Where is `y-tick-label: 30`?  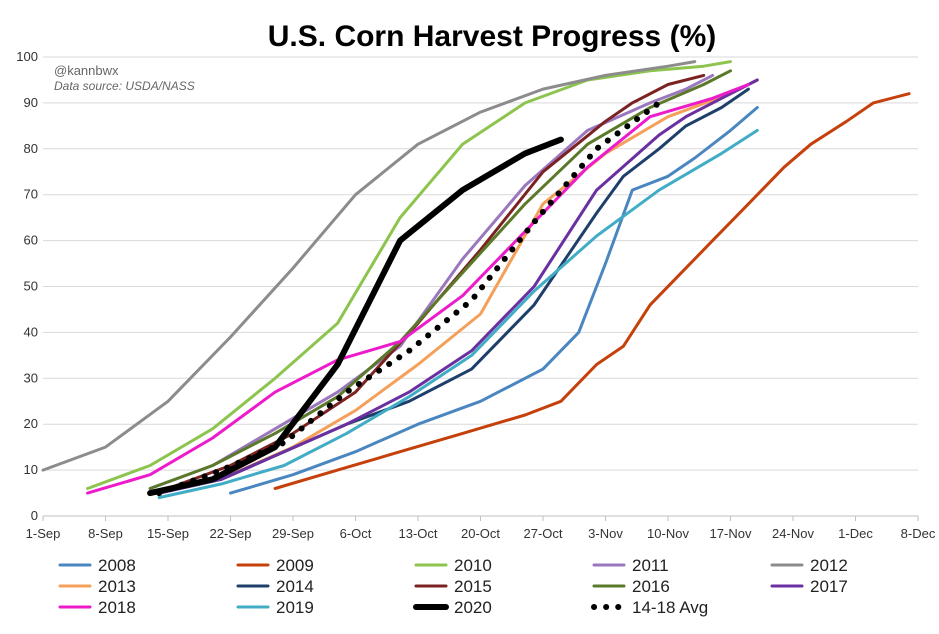 y-tick-label: 30 is located at coordinates (31, 377).